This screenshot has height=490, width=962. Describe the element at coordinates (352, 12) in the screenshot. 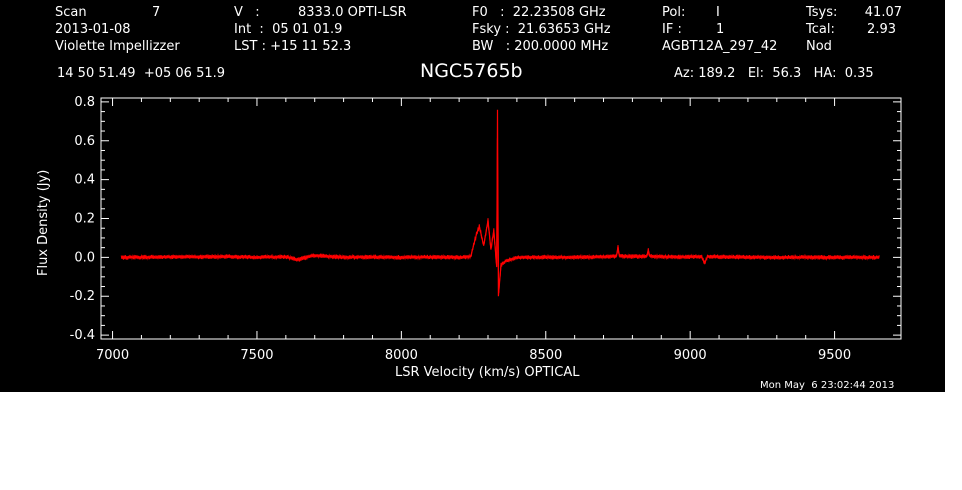

I see `velocity-value: 8333.0 OPTI-LSR` at that location.